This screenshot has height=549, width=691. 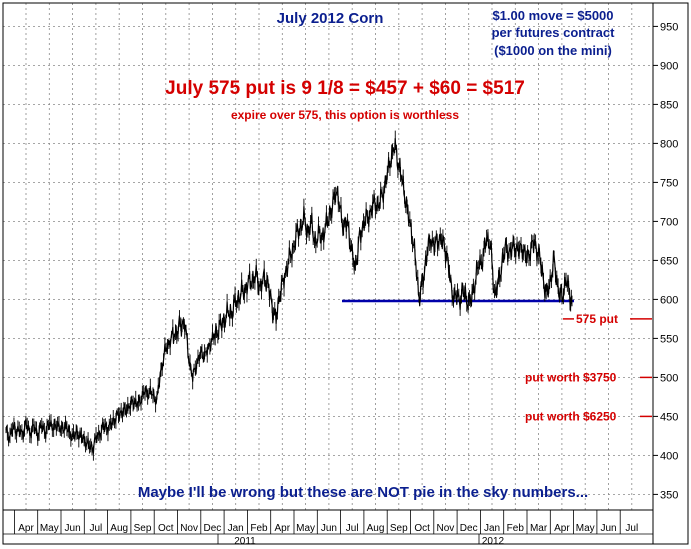 What do you see at coordinates (539, 528) in the screenshot?
I see `x-tick-label: Mar` at bounding box center [539, 528].